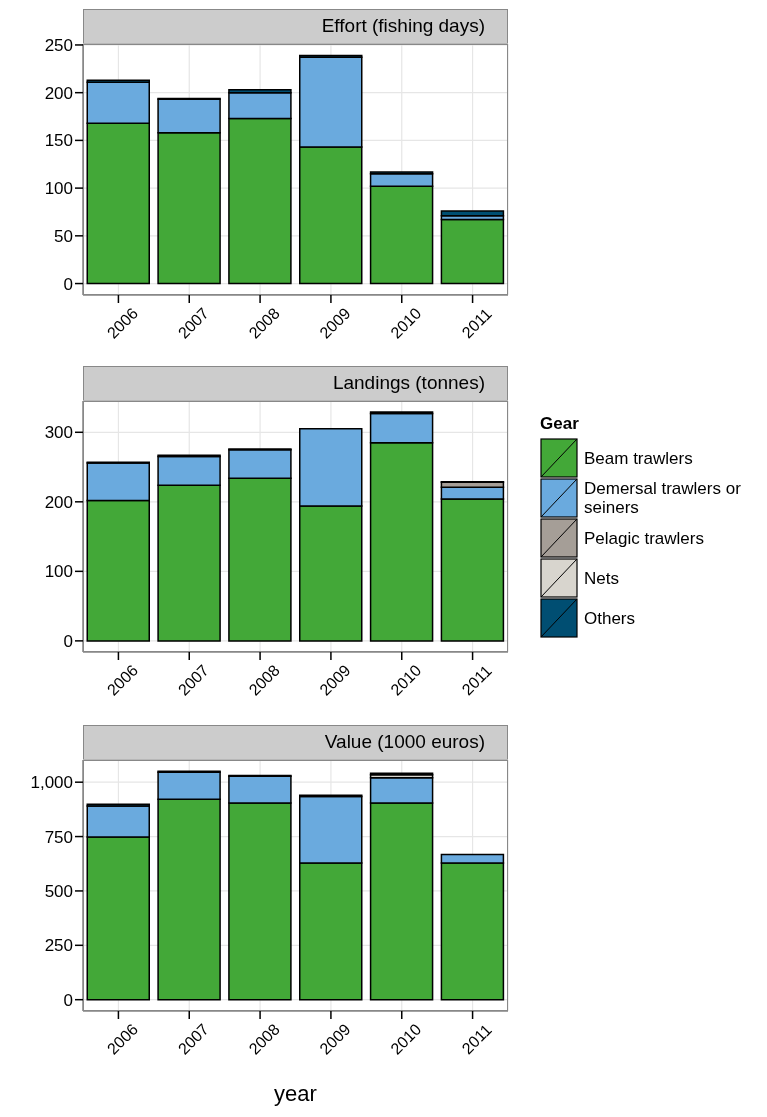 Image resolution: width=767 pixels, height=1117 pixels. Describe the element at coordinates (58, 837) in the screenshot. I see `y-tick-label: 750` at that location.